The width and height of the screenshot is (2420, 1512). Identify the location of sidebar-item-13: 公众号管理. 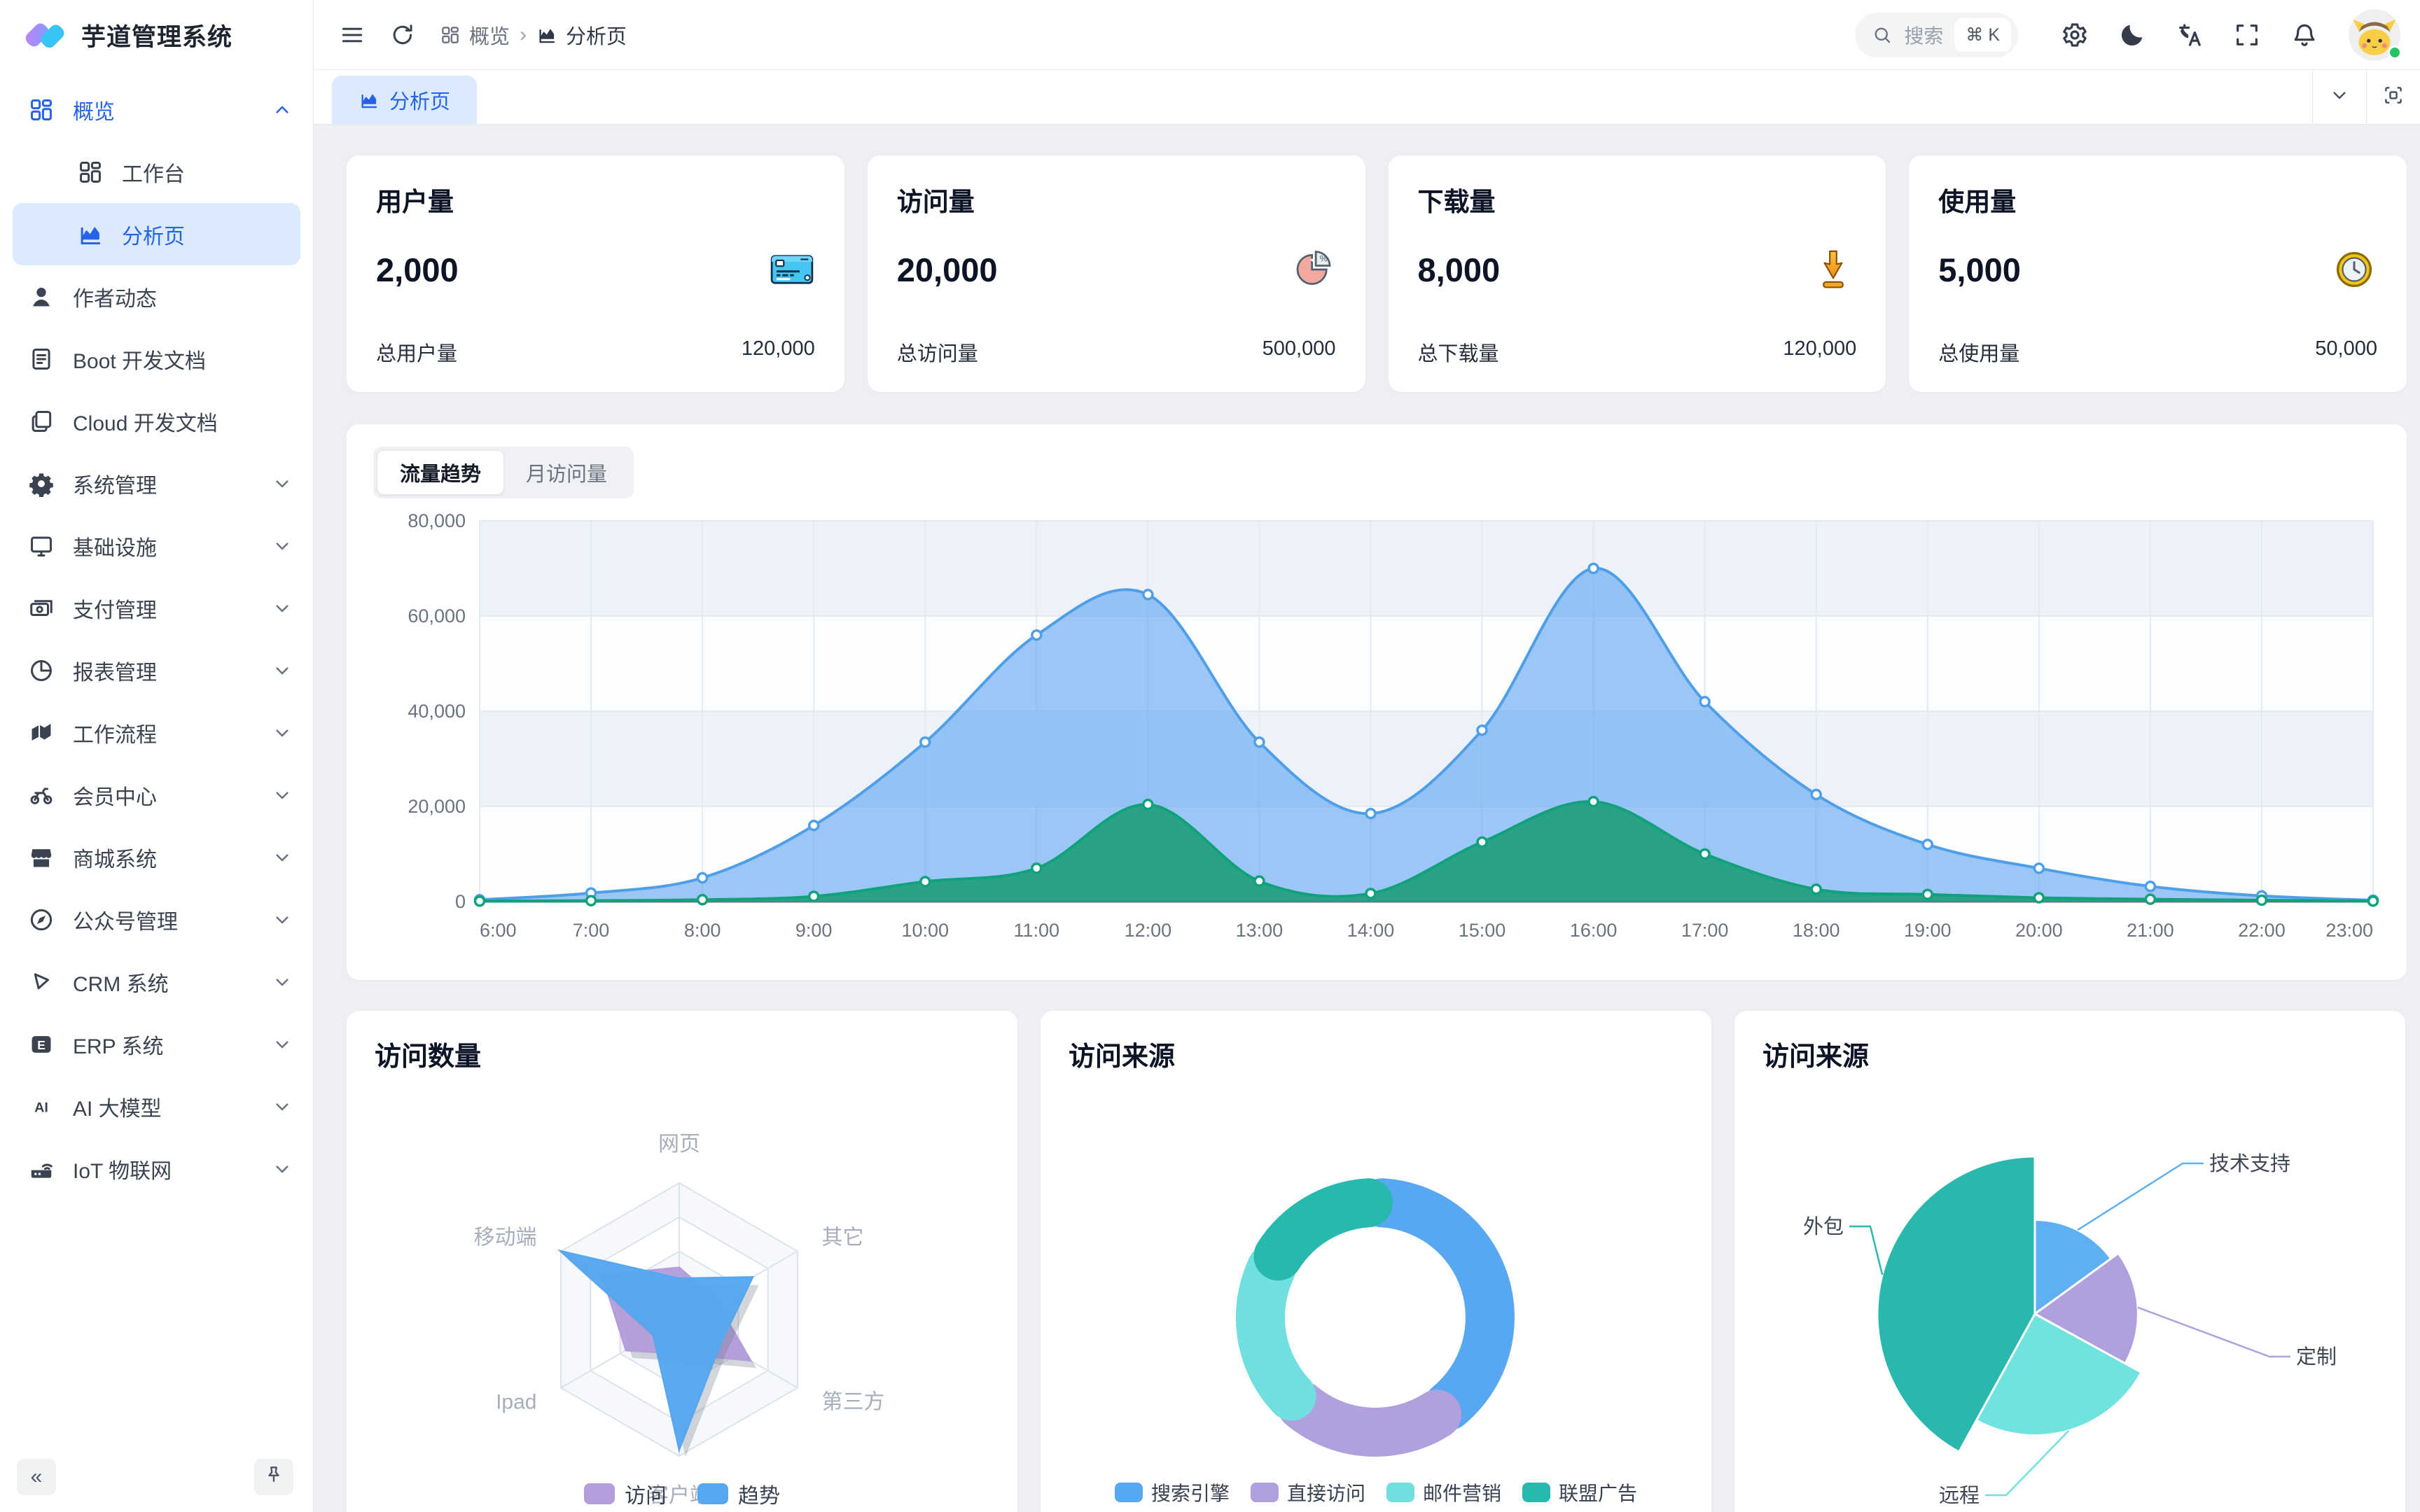
(156, 919).